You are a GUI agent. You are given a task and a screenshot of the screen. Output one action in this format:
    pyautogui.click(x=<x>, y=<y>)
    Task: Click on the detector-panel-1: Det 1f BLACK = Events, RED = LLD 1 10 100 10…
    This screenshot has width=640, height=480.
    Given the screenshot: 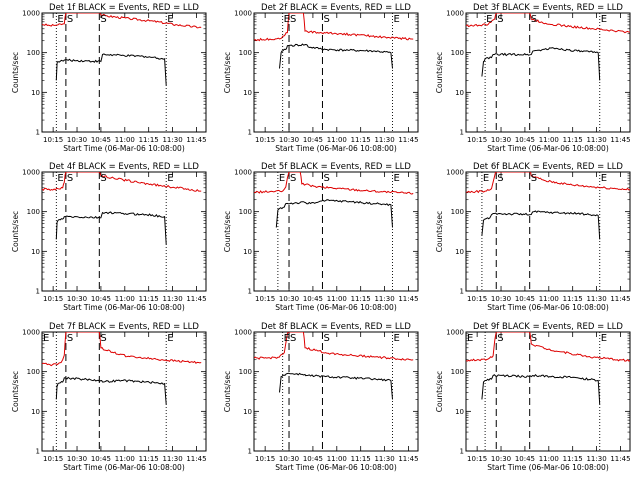 What is the action you would take?
    pyautogui.click(x=109, y=78)
    